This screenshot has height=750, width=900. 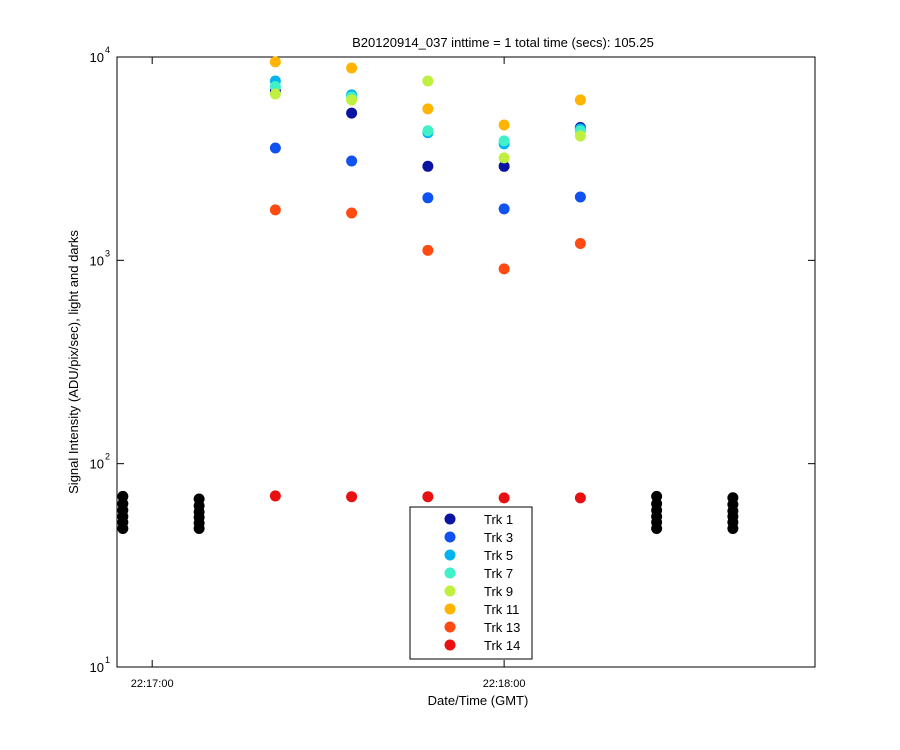 What do you see at coordinates (107, 50) in the screenshot?
I see `y-tick-power: 4` at bounding box center [107, 50].